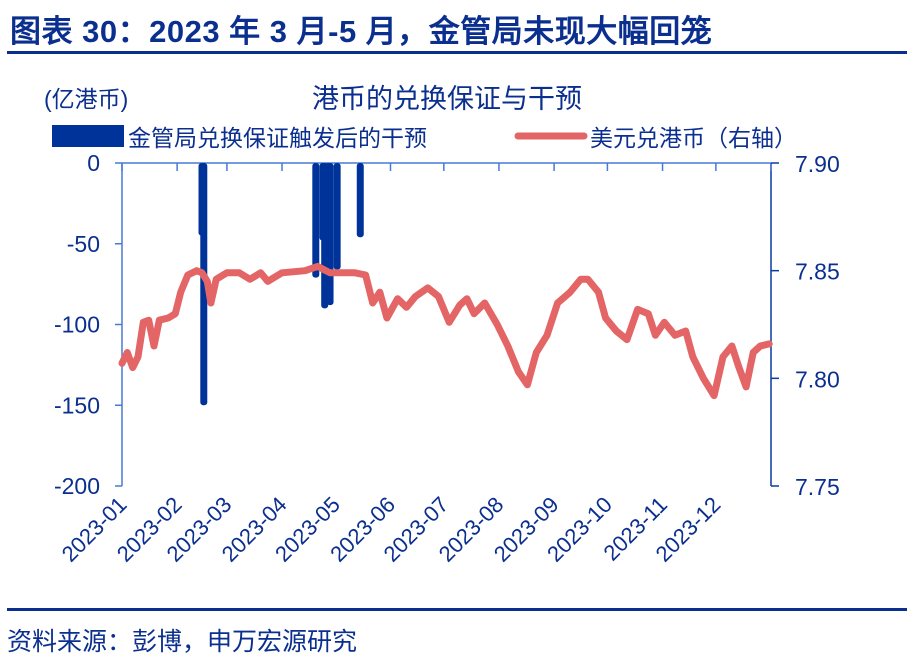 This screenshot has height=670, width=914. What do you see at coordinates (86, 99) in the screenshot?
I see `left-axis-unit: (亿港币)` at bounding box center [86, 99].